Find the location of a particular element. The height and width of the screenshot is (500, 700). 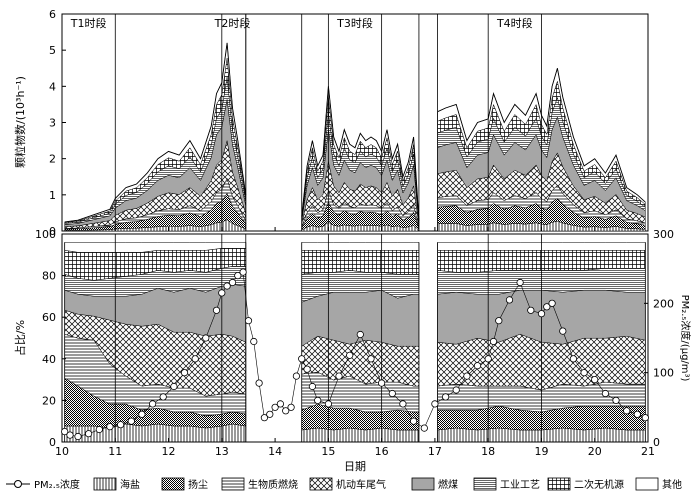

xtick-label: 18 is located at coordinates (488, 451).